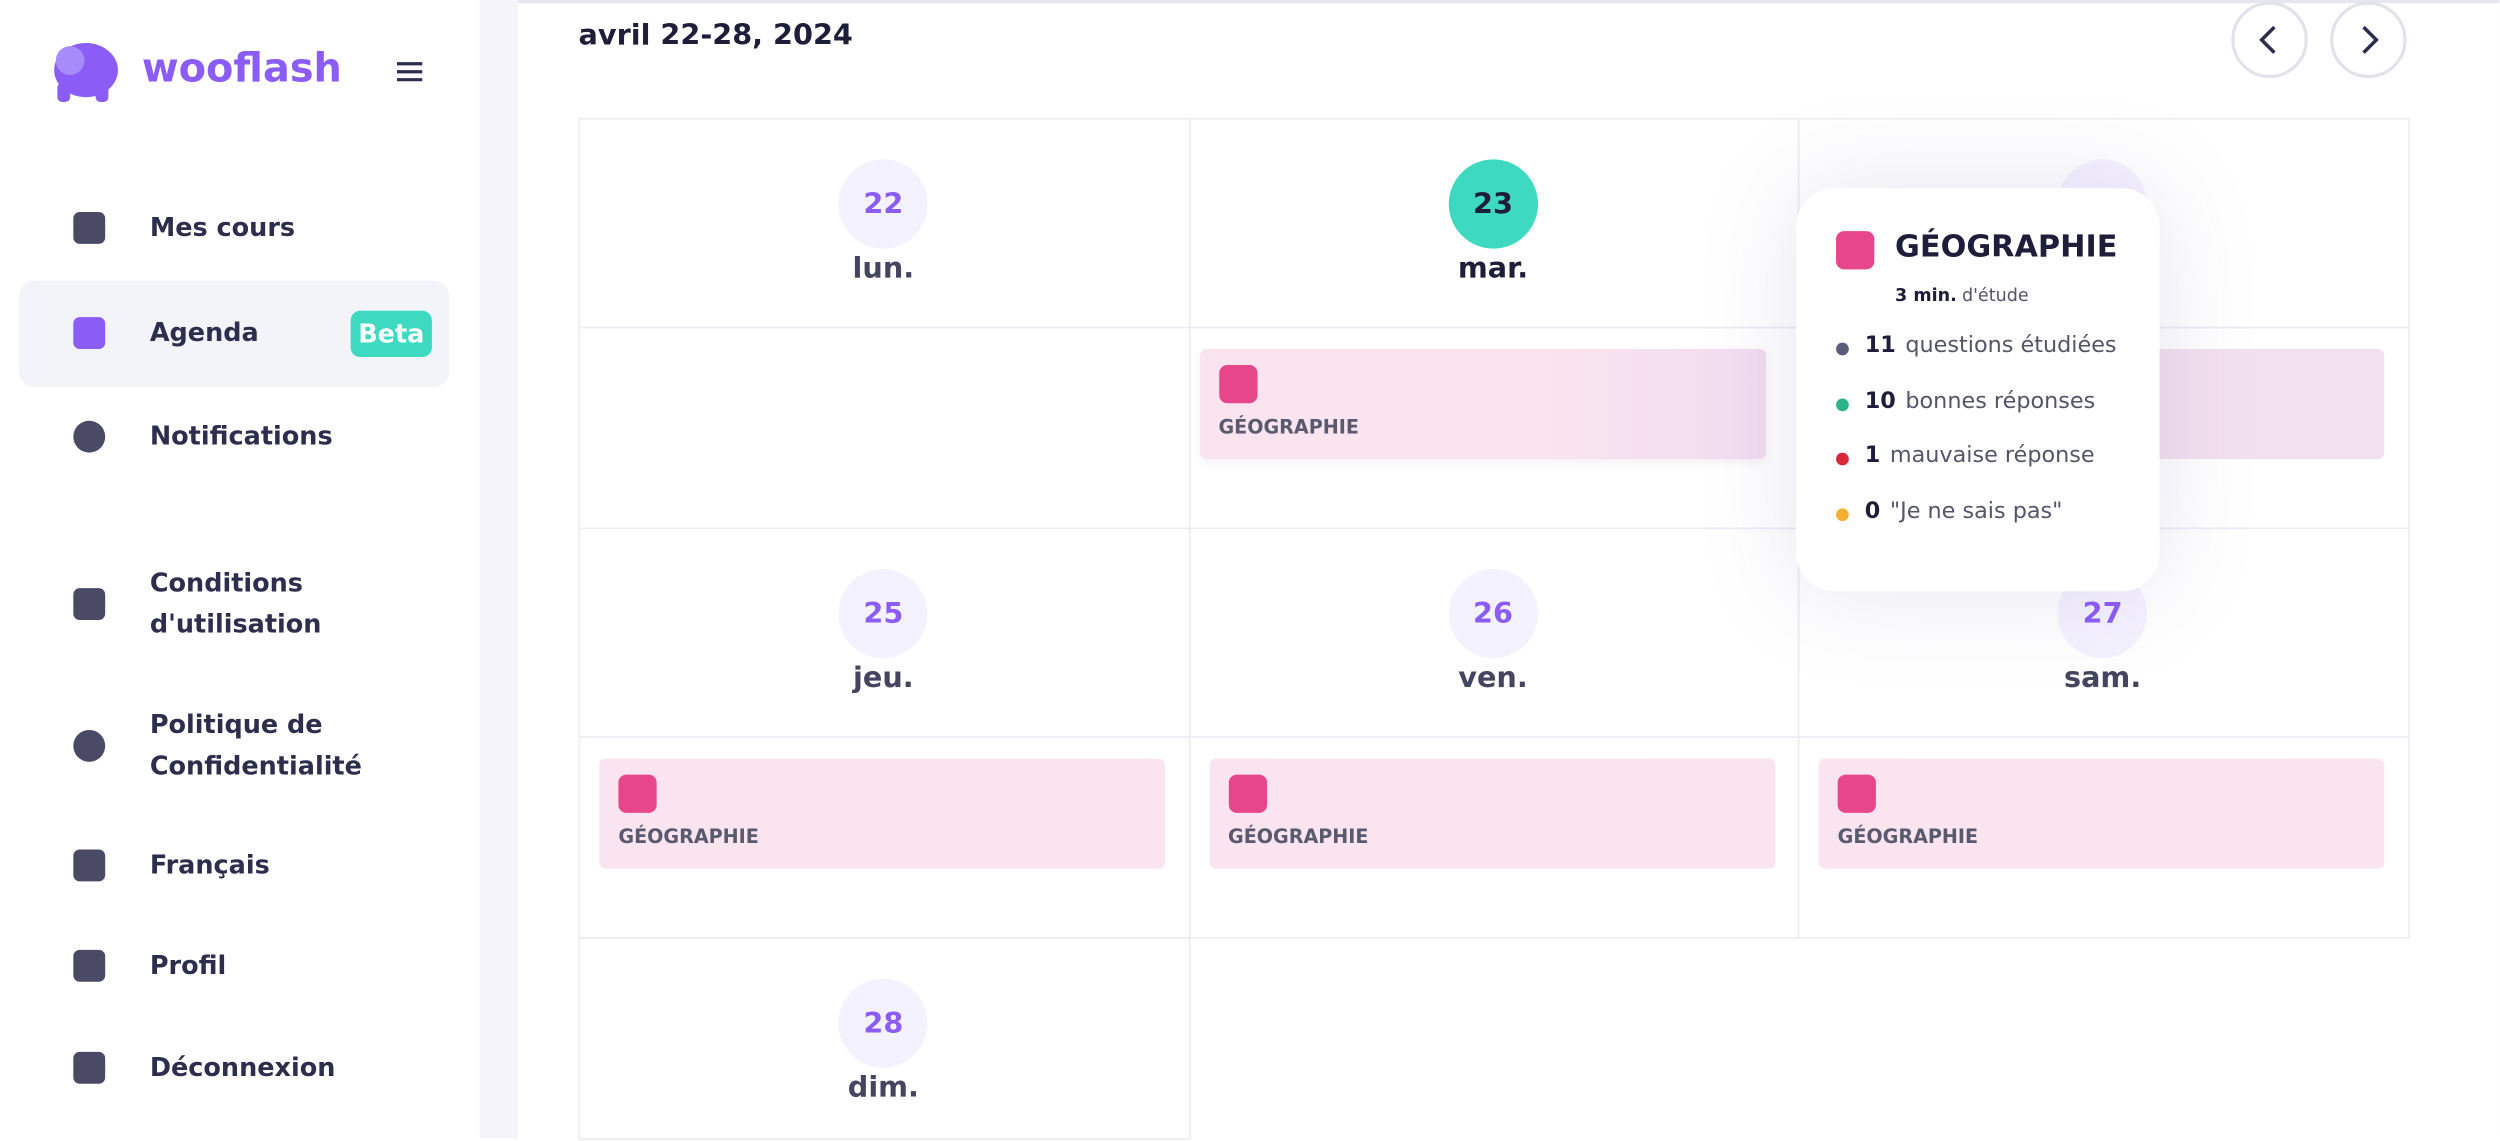 The width and height of the screenshot is (2500, 1141). Describe the element at coordinates (1493, 204) in the screenshot. I see `day-number: 23` at that location.